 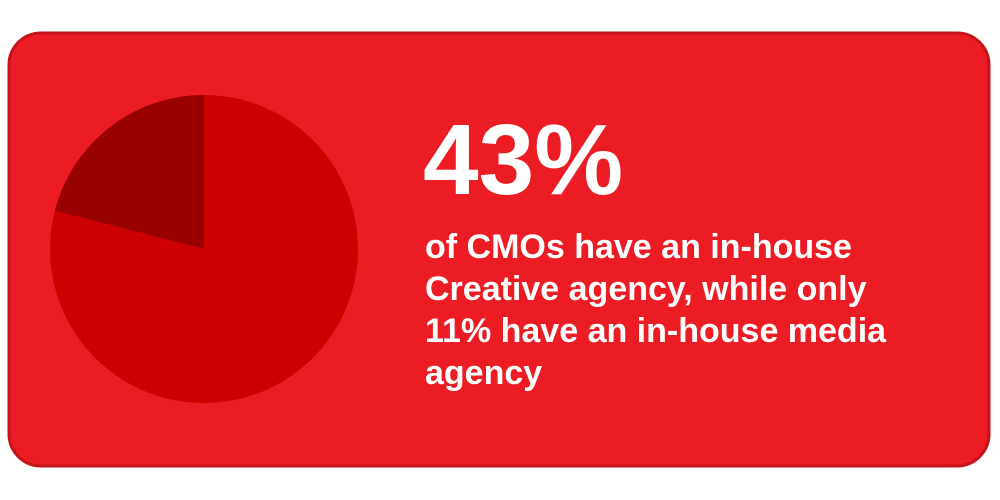 What do you see at coordinates (656, 331) in the screenshot?
I see `description-line: 11% have an in-house media` at bounding box center [656, 331].